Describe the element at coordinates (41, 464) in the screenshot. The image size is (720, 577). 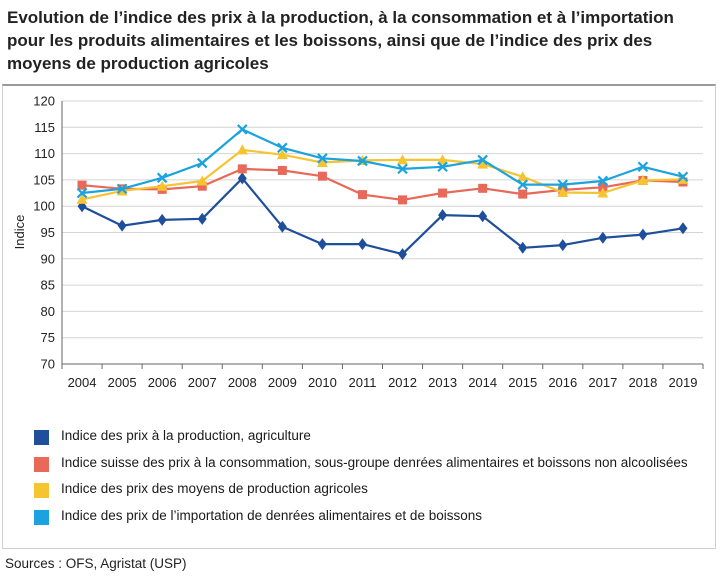
I see `legend-swatch-consumer` at that location.